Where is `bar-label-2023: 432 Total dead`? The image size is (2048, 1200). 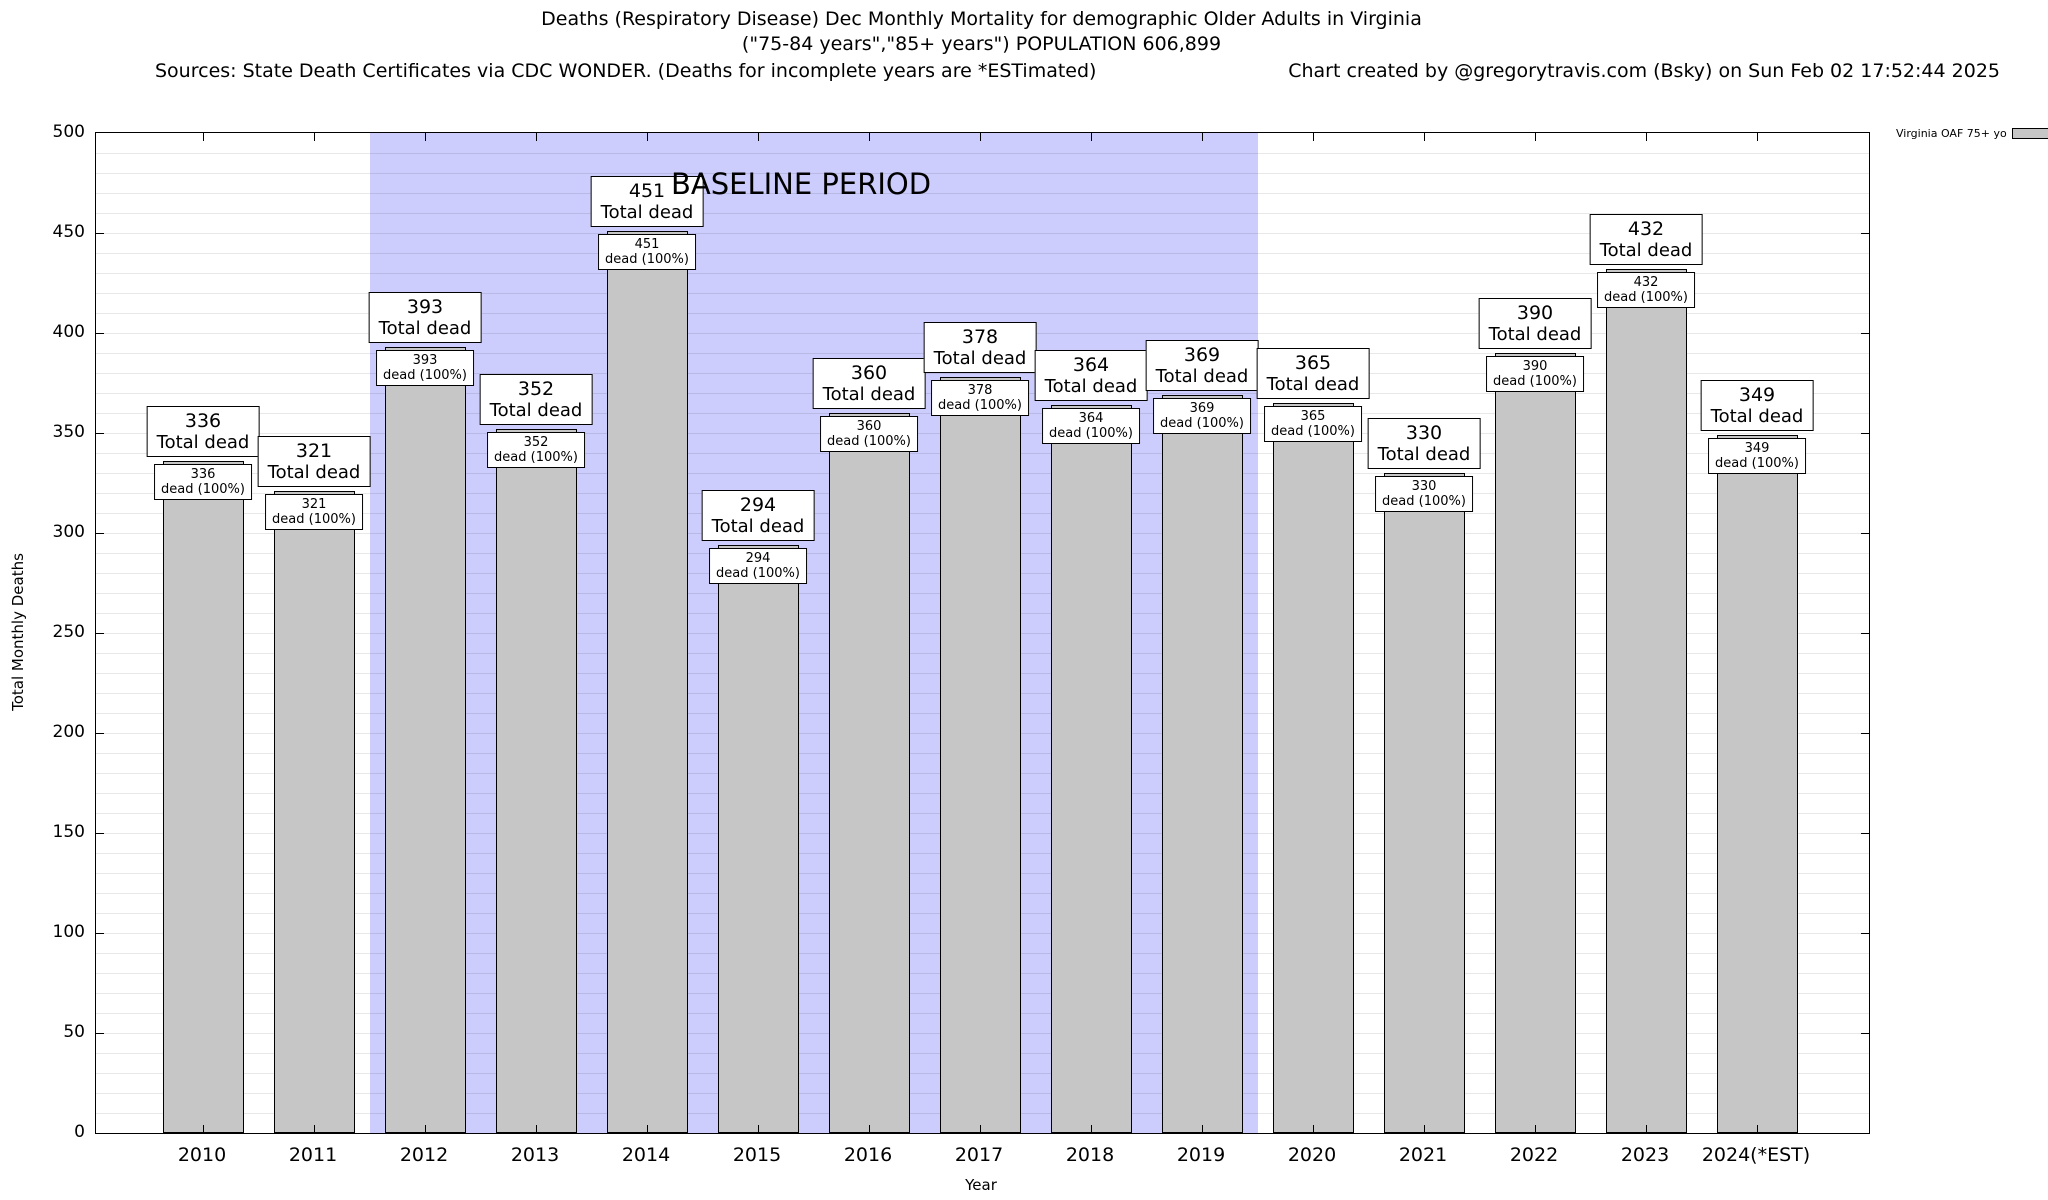 bar-label-2023: 432 Total dead is located at coordinates (1646, 239).